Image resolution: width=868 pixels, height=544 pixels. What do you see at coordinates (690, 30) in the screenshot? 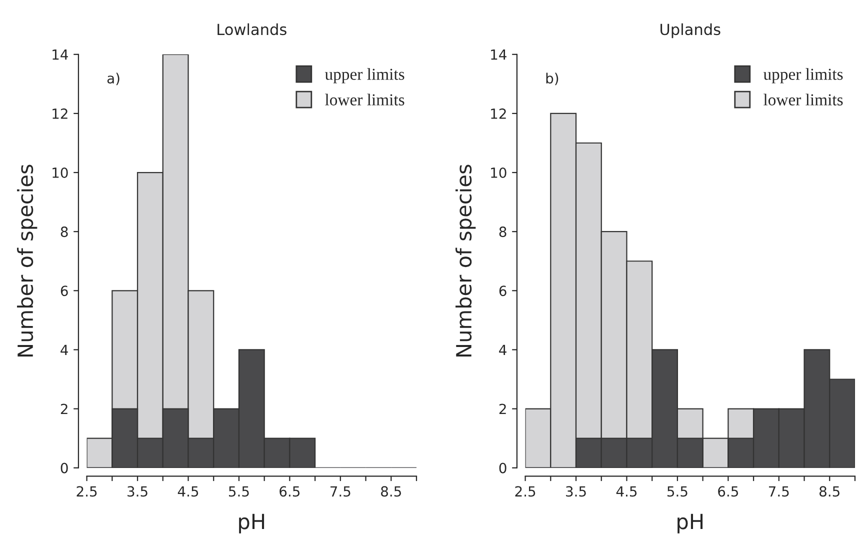
I see `chart-title: Uplands` at bounding box center [690, 30].